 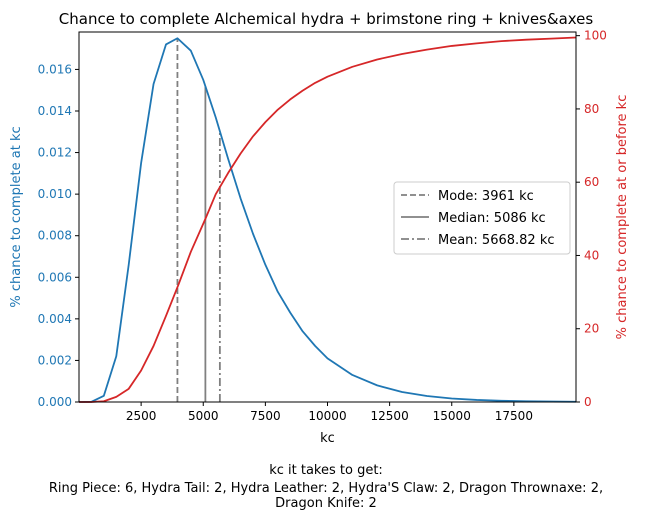 What do you see at coordinates (492, 218) in the screenshot?
I see `legend-label-median: Median: 5086 kc` at bounding box center [492, 218].